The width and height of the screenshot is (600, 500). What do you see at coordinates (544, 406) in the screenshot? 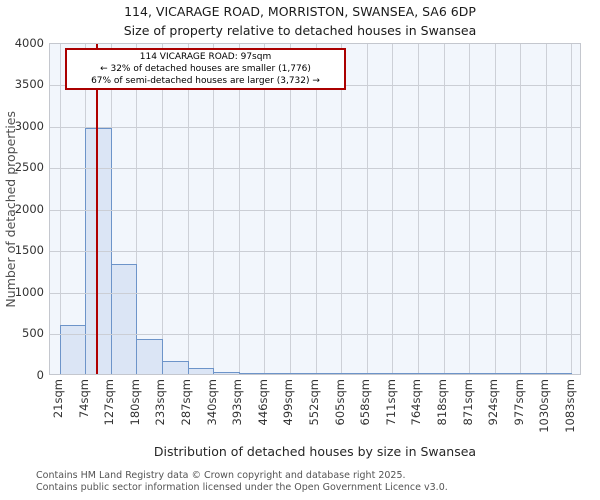
I see `x-tick-label: 1030sqm` at bounding box center [544, 406].